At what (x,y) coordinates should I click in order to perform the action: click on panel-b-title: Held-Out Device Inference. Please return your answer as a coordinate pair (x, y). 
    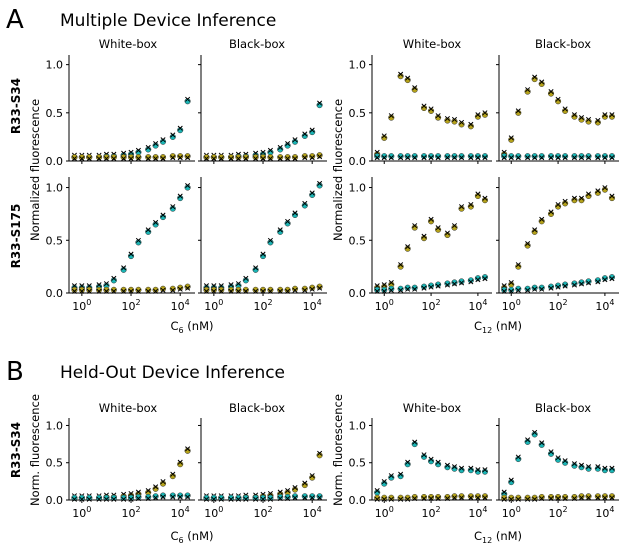
    Looking at the image, I should click on (172, 373).